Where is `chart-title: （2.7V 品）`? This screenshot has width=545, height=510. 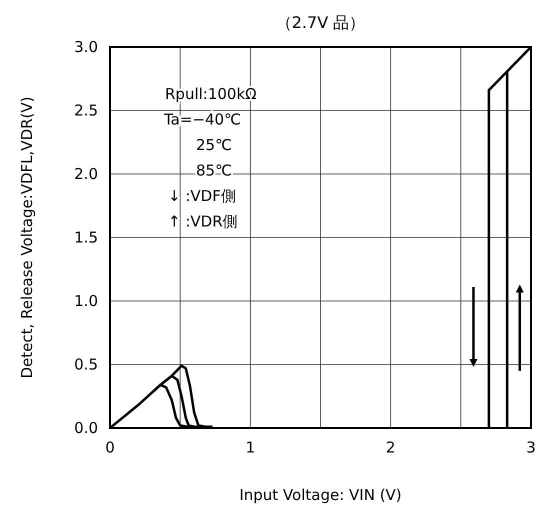 chart-title: （2.7V 品） is located at coordinates (321, 22).